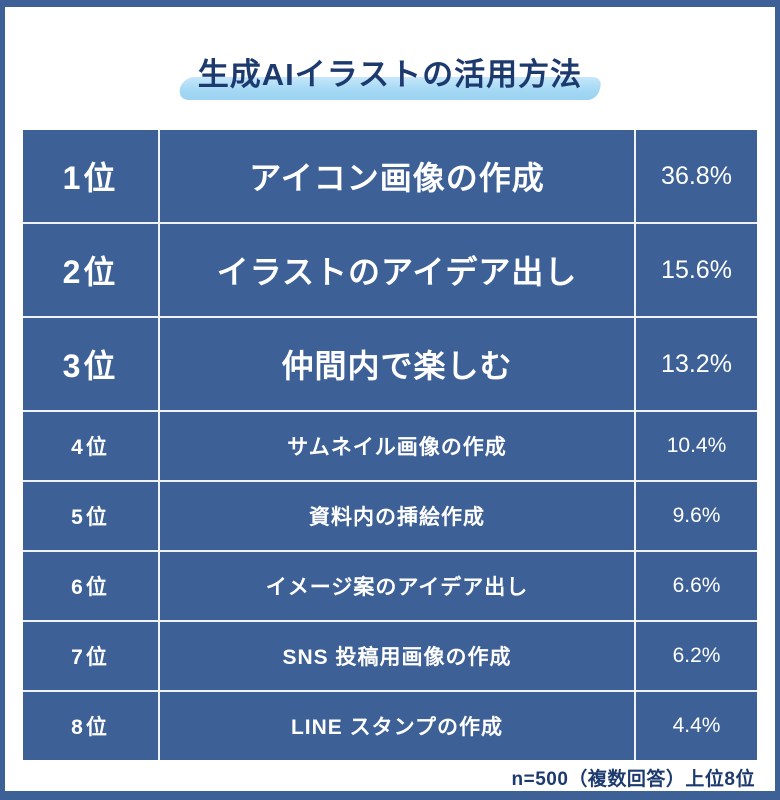 The width and height of the screenshot is (780, 800). I want to click on table-row: 3位 仲間内で楽しむ 13.2%, so click(390, 363).